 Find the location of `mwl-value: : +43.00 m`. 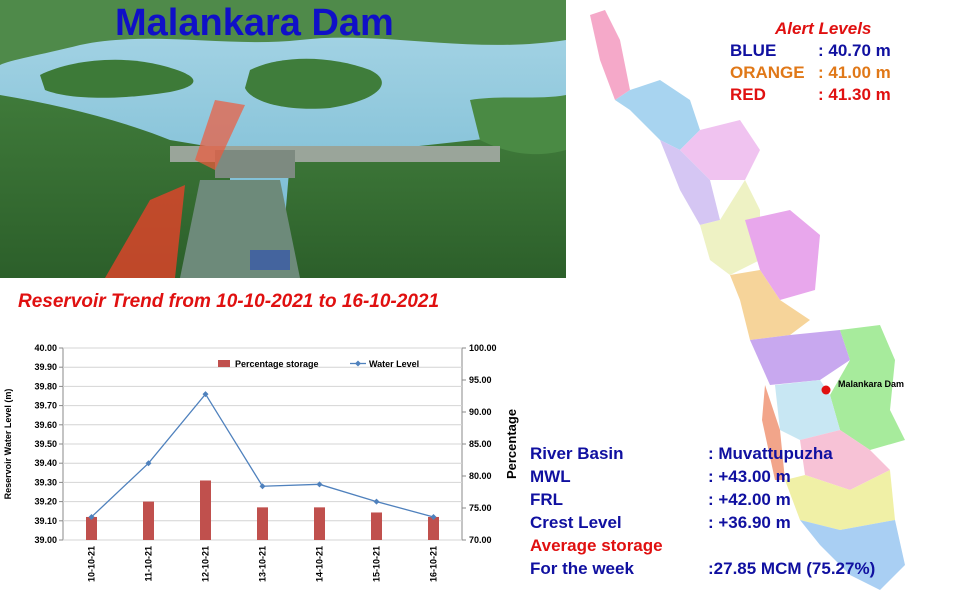

mwl-value: : +43.00 m is located at coordinates (749, 476).